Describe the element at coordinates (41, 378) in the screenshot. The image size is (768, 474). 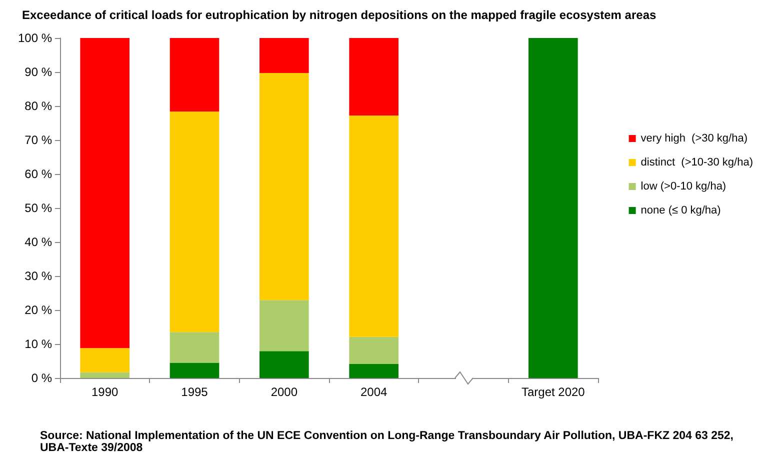
I see `y-tick-label: 0 %` at that location.